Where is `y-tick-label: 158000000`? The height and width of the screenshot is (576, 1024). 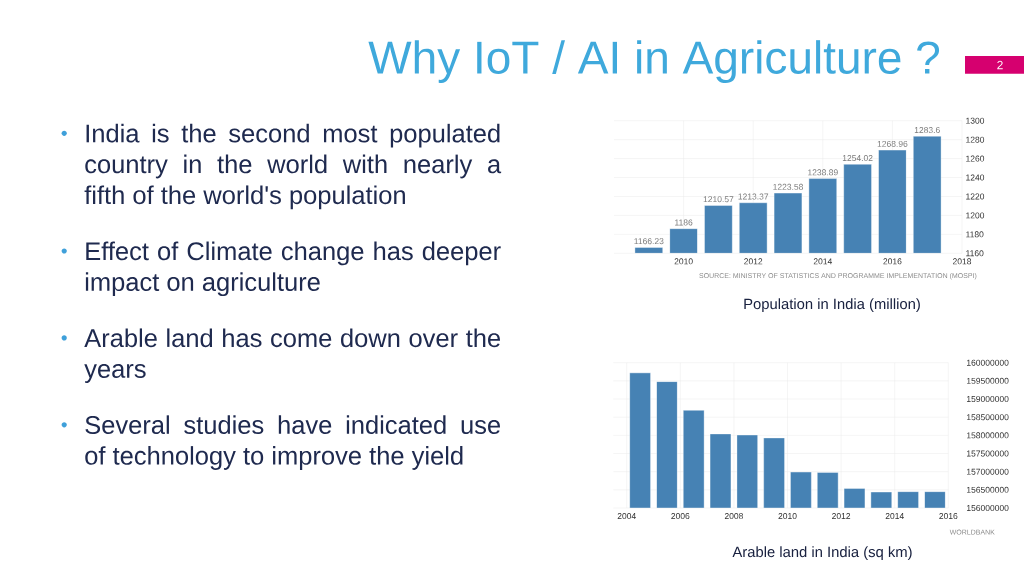 y-tick-label: 158000000 is located at coordinates (987, 435).